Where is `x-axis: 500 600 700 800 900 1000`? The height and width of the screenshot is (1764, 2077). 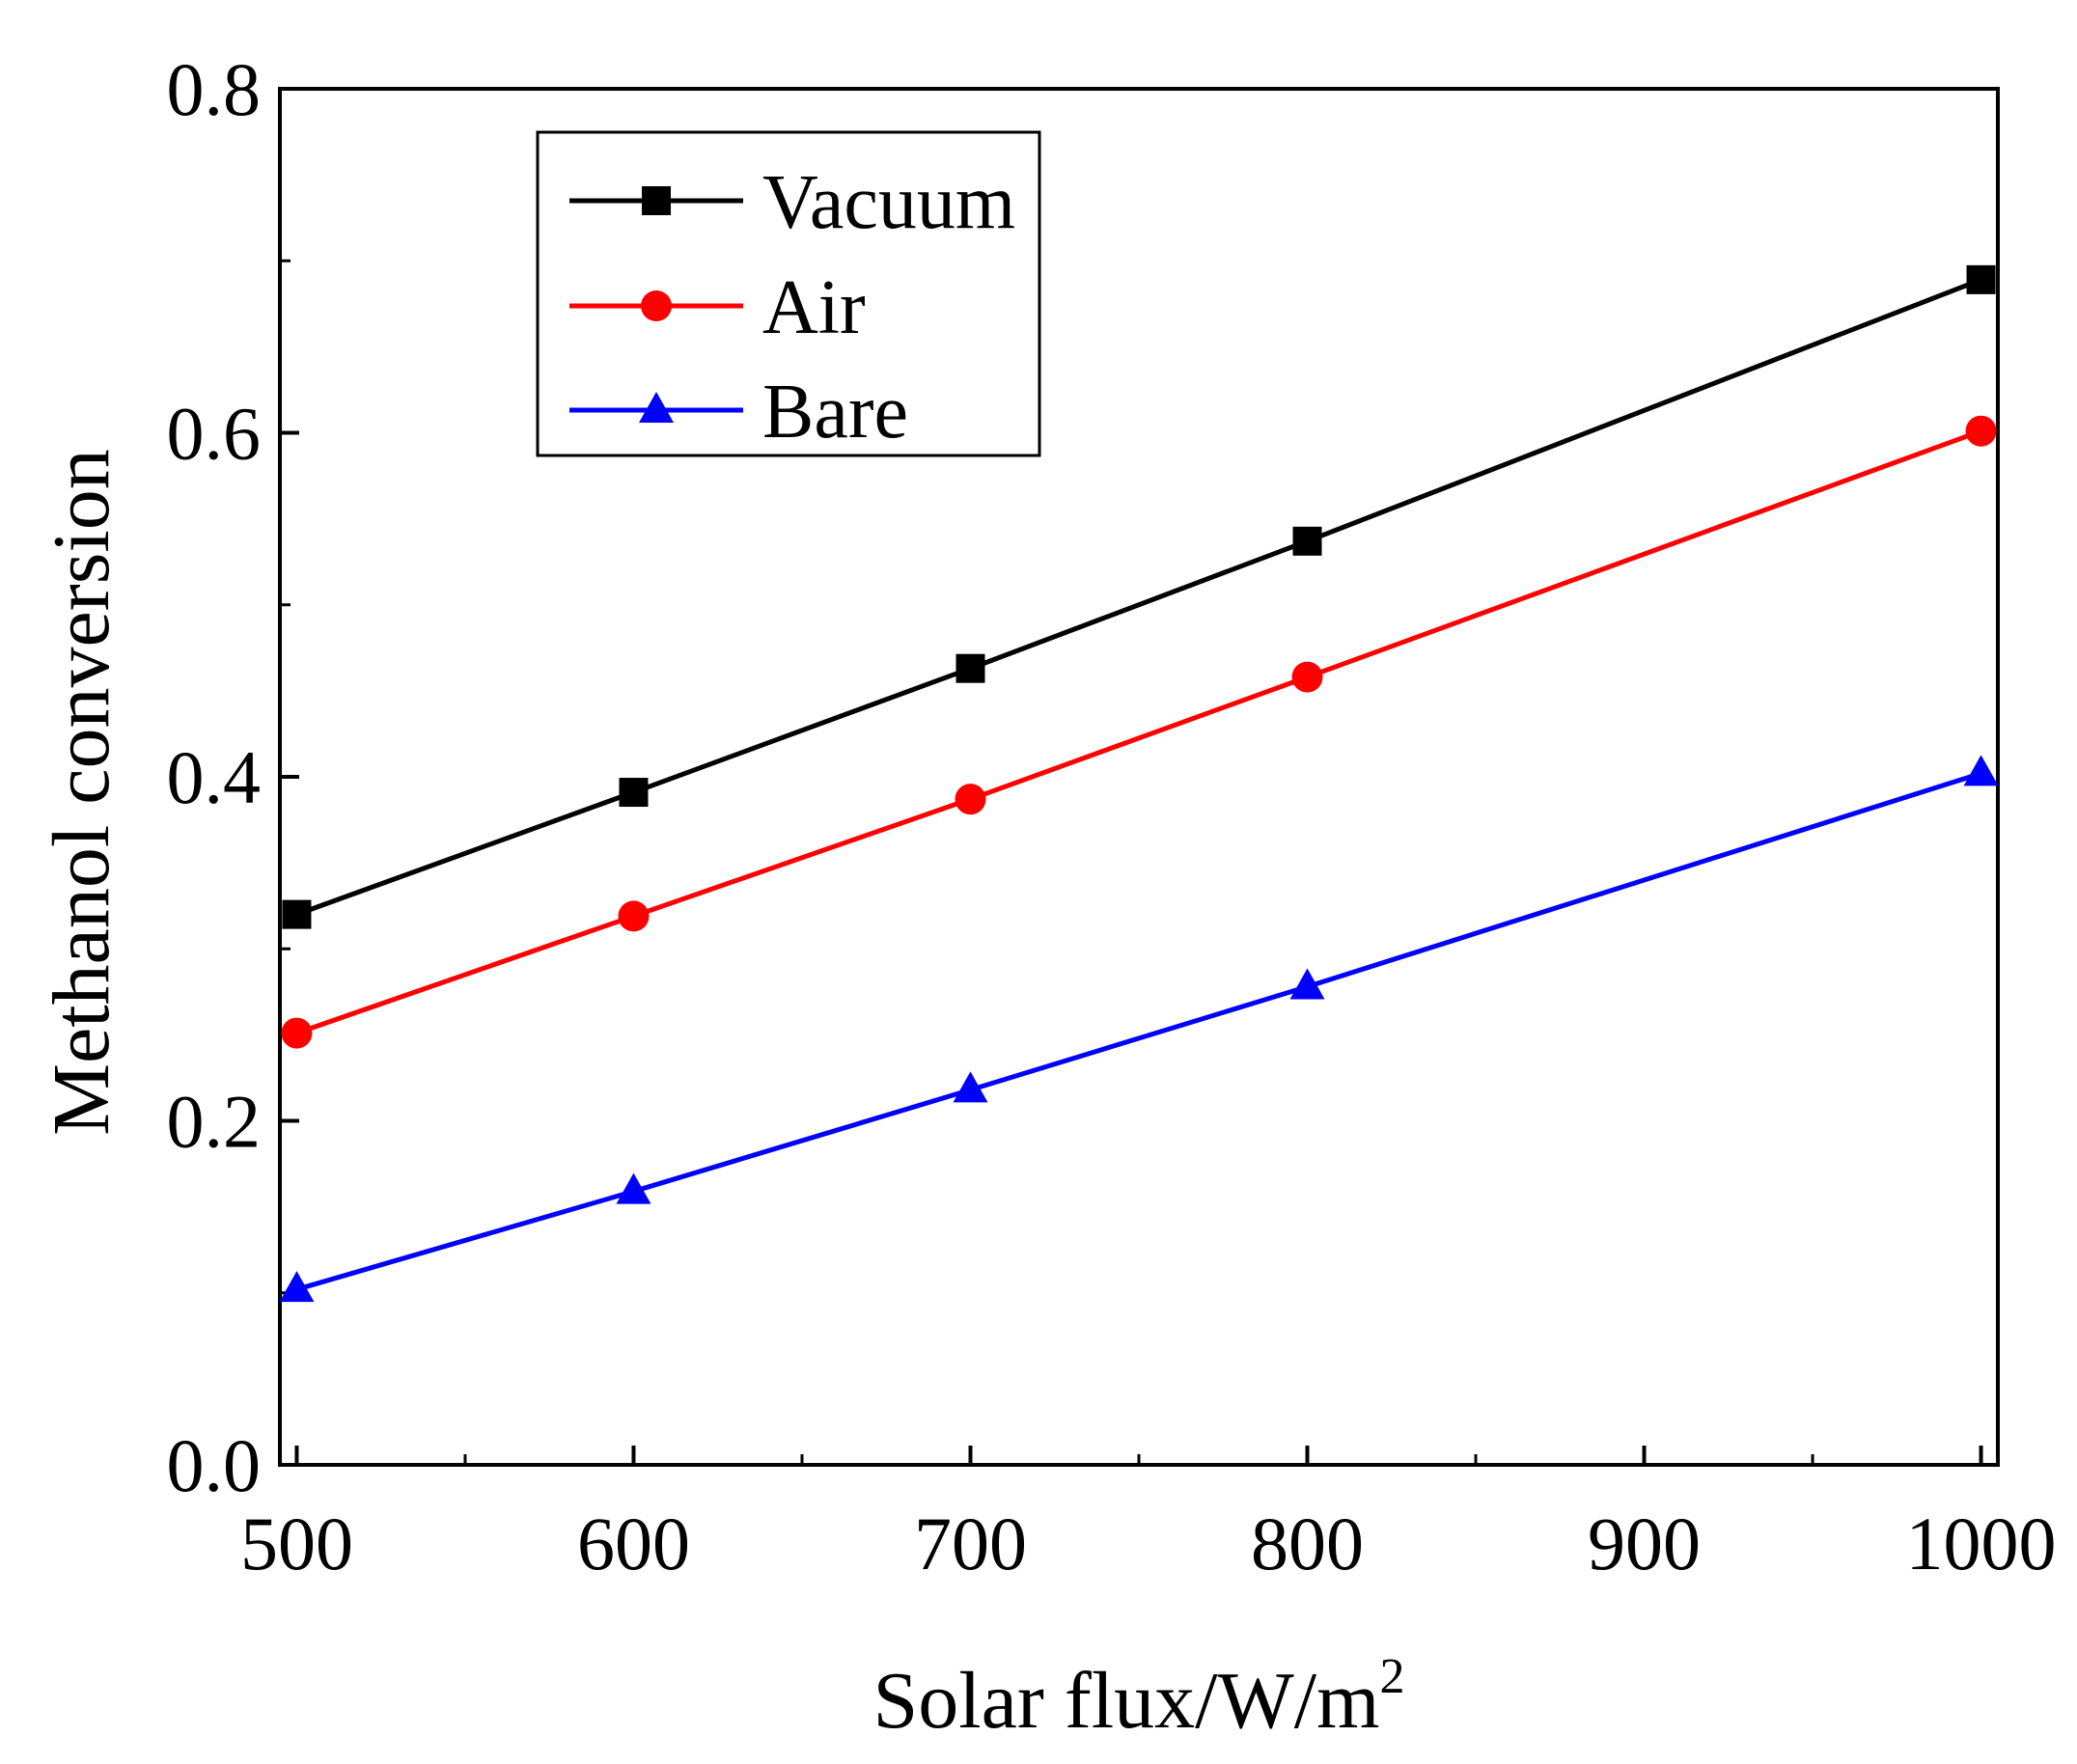
x-axis: 500 600 700 800 900 1000 is located at coordinates (1148, 1515).